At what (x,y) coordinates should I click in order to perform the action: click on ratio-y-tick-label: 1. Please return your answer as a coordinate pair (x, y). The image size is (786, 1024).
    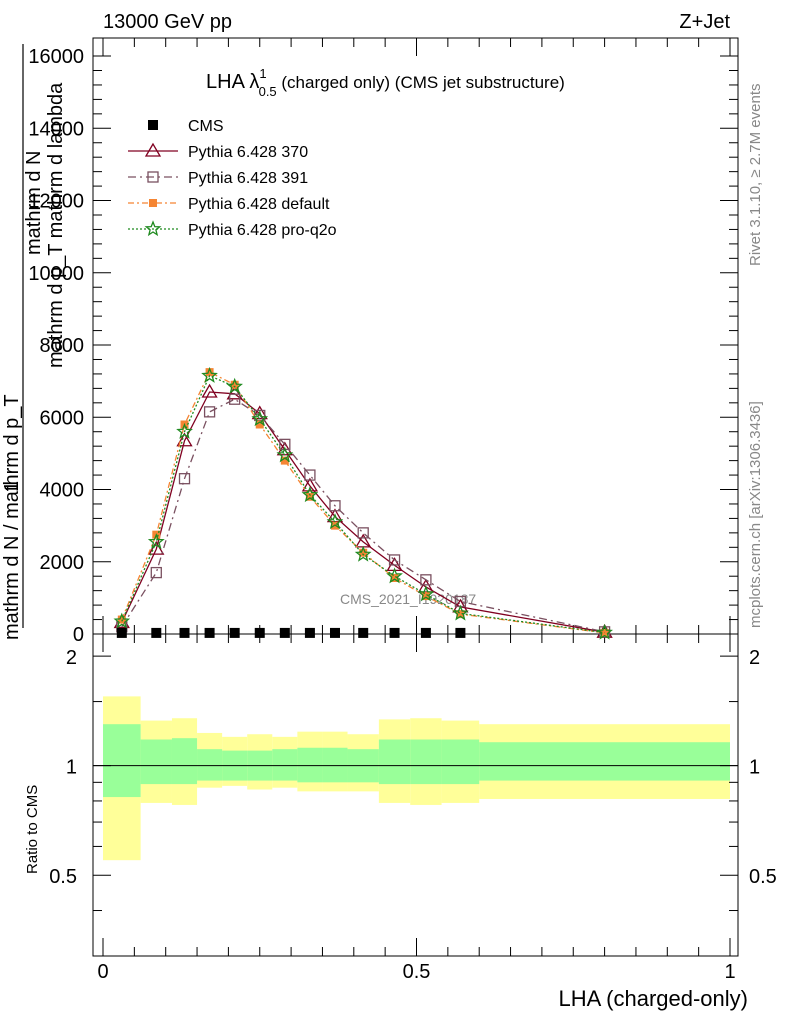
    Looking at the image, I should click on (71, 768).